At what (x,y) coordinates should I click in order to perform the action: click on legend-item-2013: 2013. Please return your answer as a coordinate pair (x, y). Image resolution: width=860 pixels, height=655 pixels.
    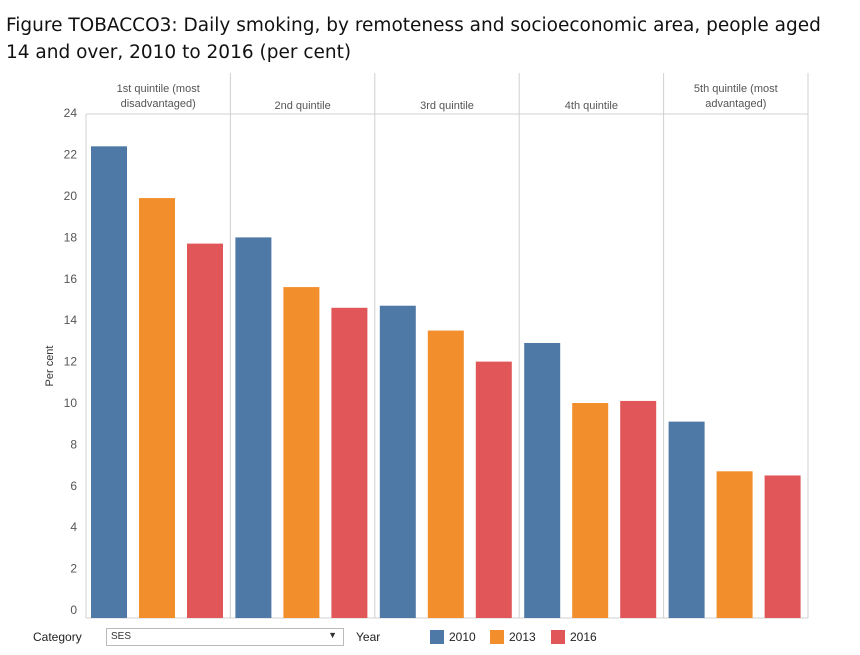
    Looking at the image, I should click on (513, 637).